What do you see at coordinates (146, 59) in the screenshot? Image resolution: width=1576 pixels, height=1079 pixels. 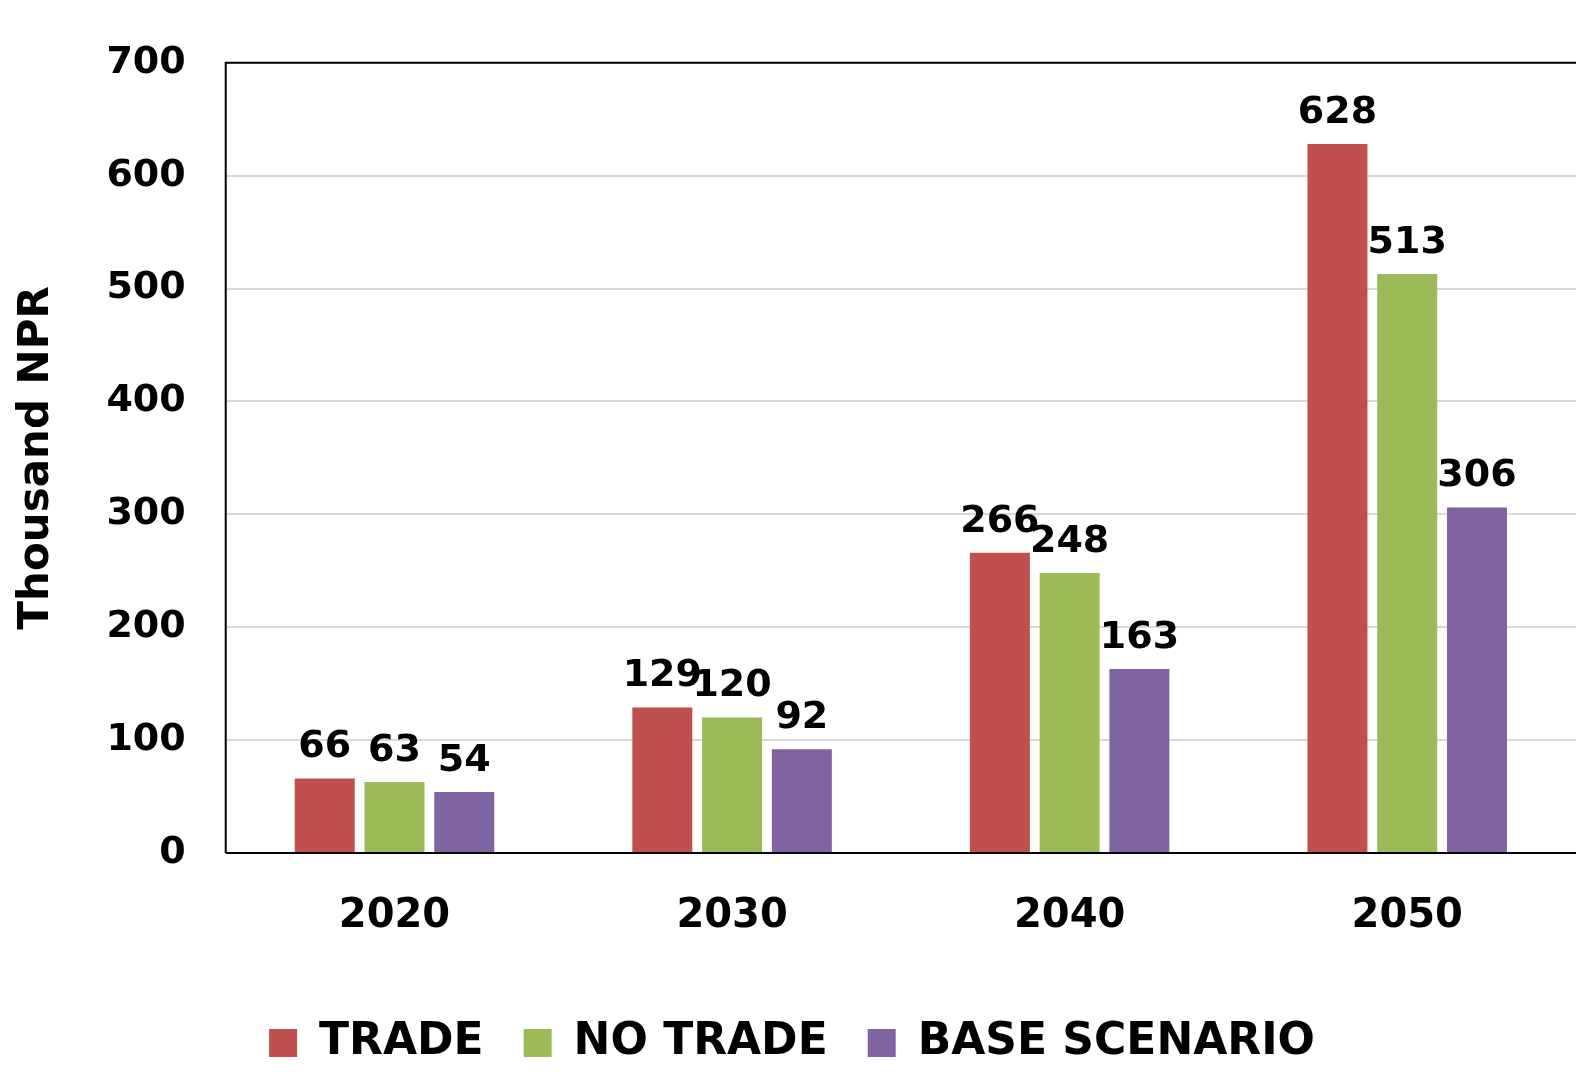 I see `y-tick-label: 700` at bounding box center [146, 59].